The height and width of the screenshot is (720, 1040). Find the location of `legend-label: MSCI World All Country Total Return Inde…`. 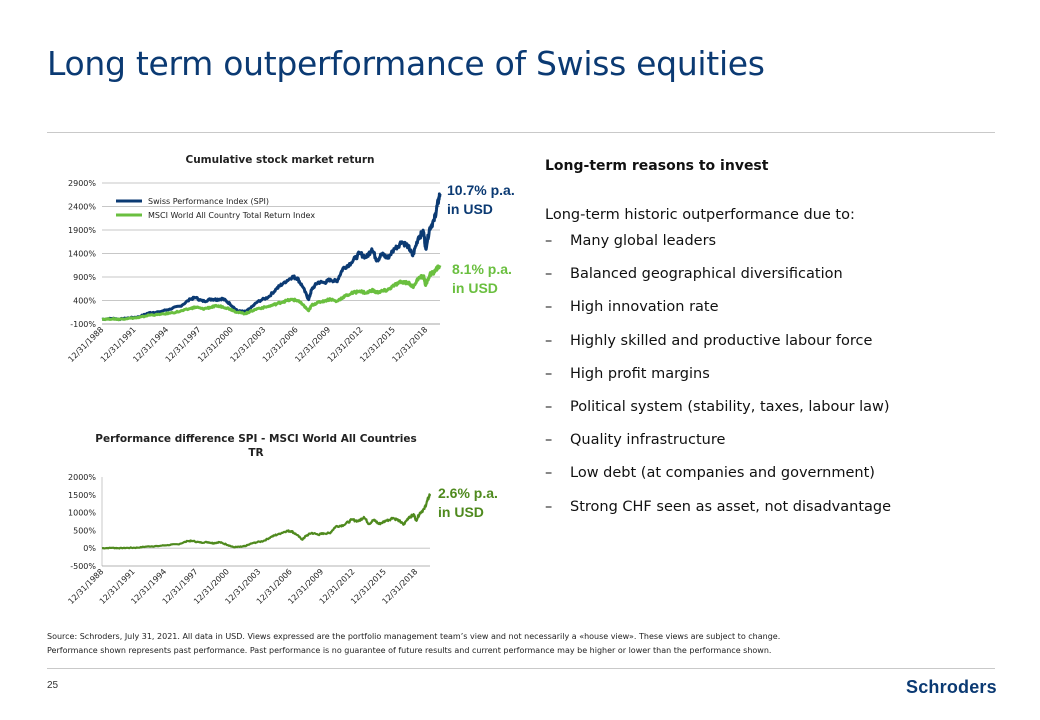

legend-label: MSCI World All Country Total Return Inde… is located at coordinates (231, 215).